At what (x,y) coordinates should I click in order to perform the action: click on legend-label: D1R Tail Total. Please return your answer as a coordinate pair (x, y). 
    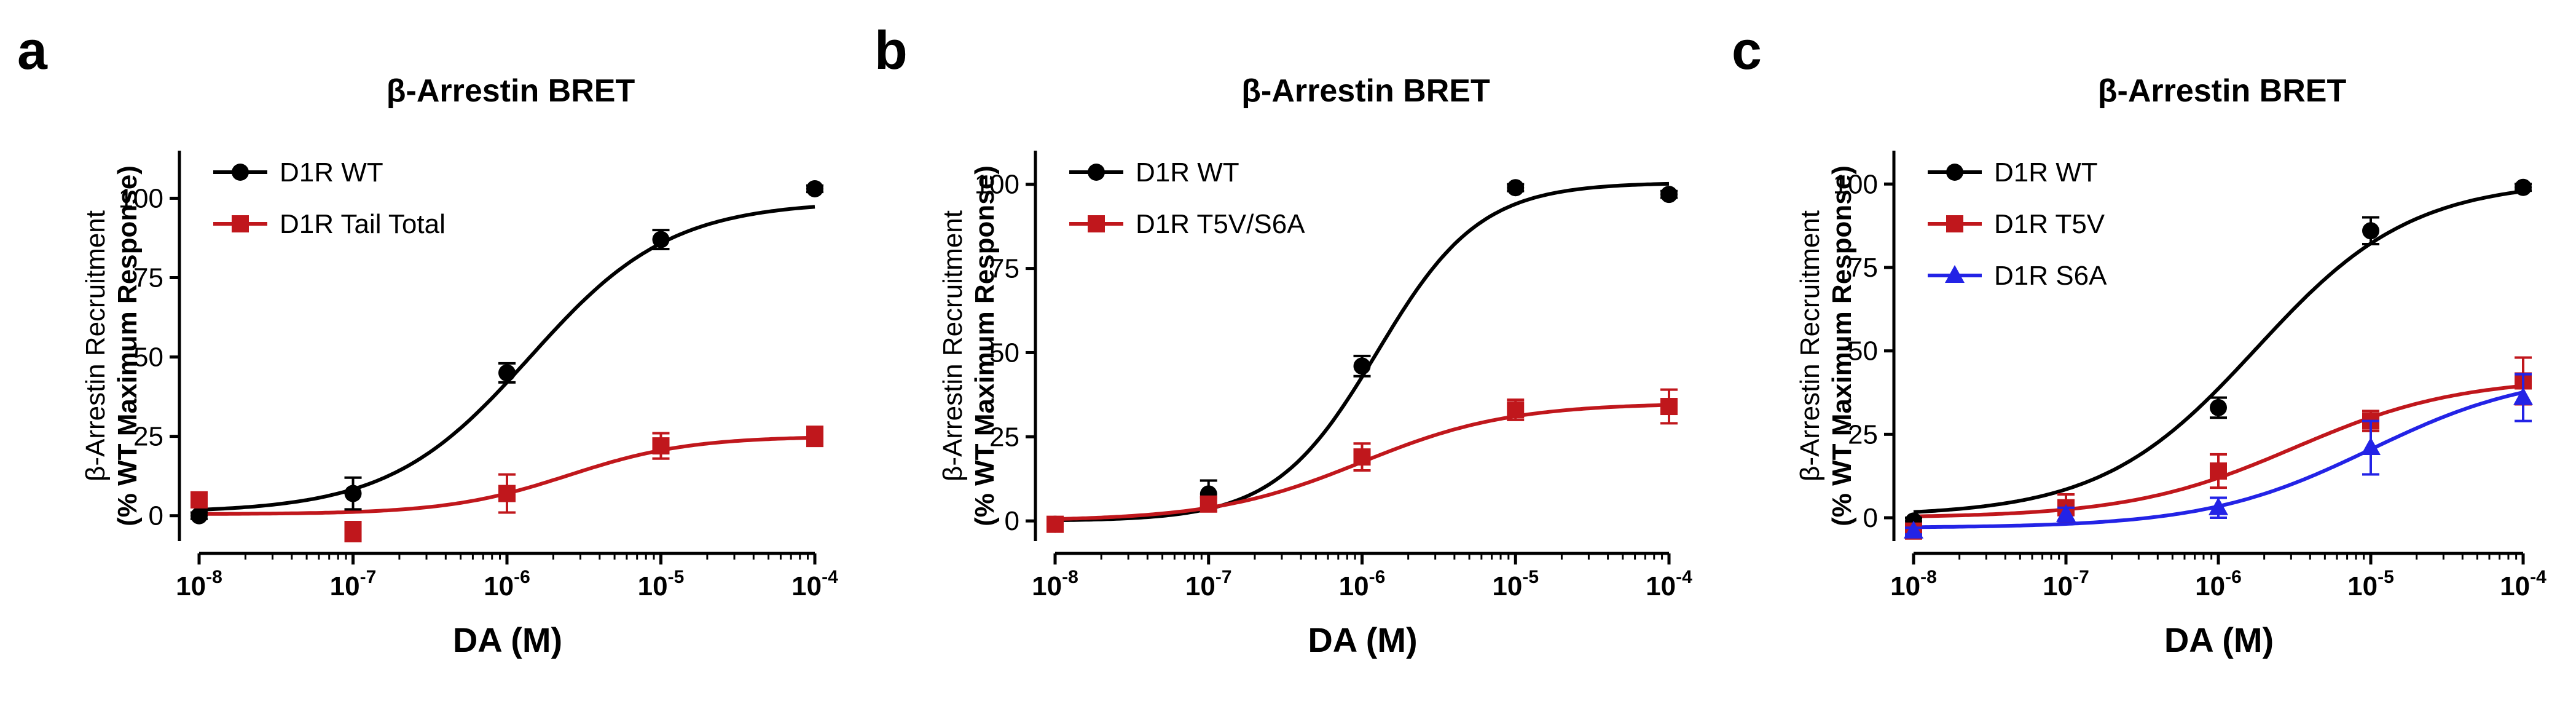
    Looking at the image, I should click on (363, 224).